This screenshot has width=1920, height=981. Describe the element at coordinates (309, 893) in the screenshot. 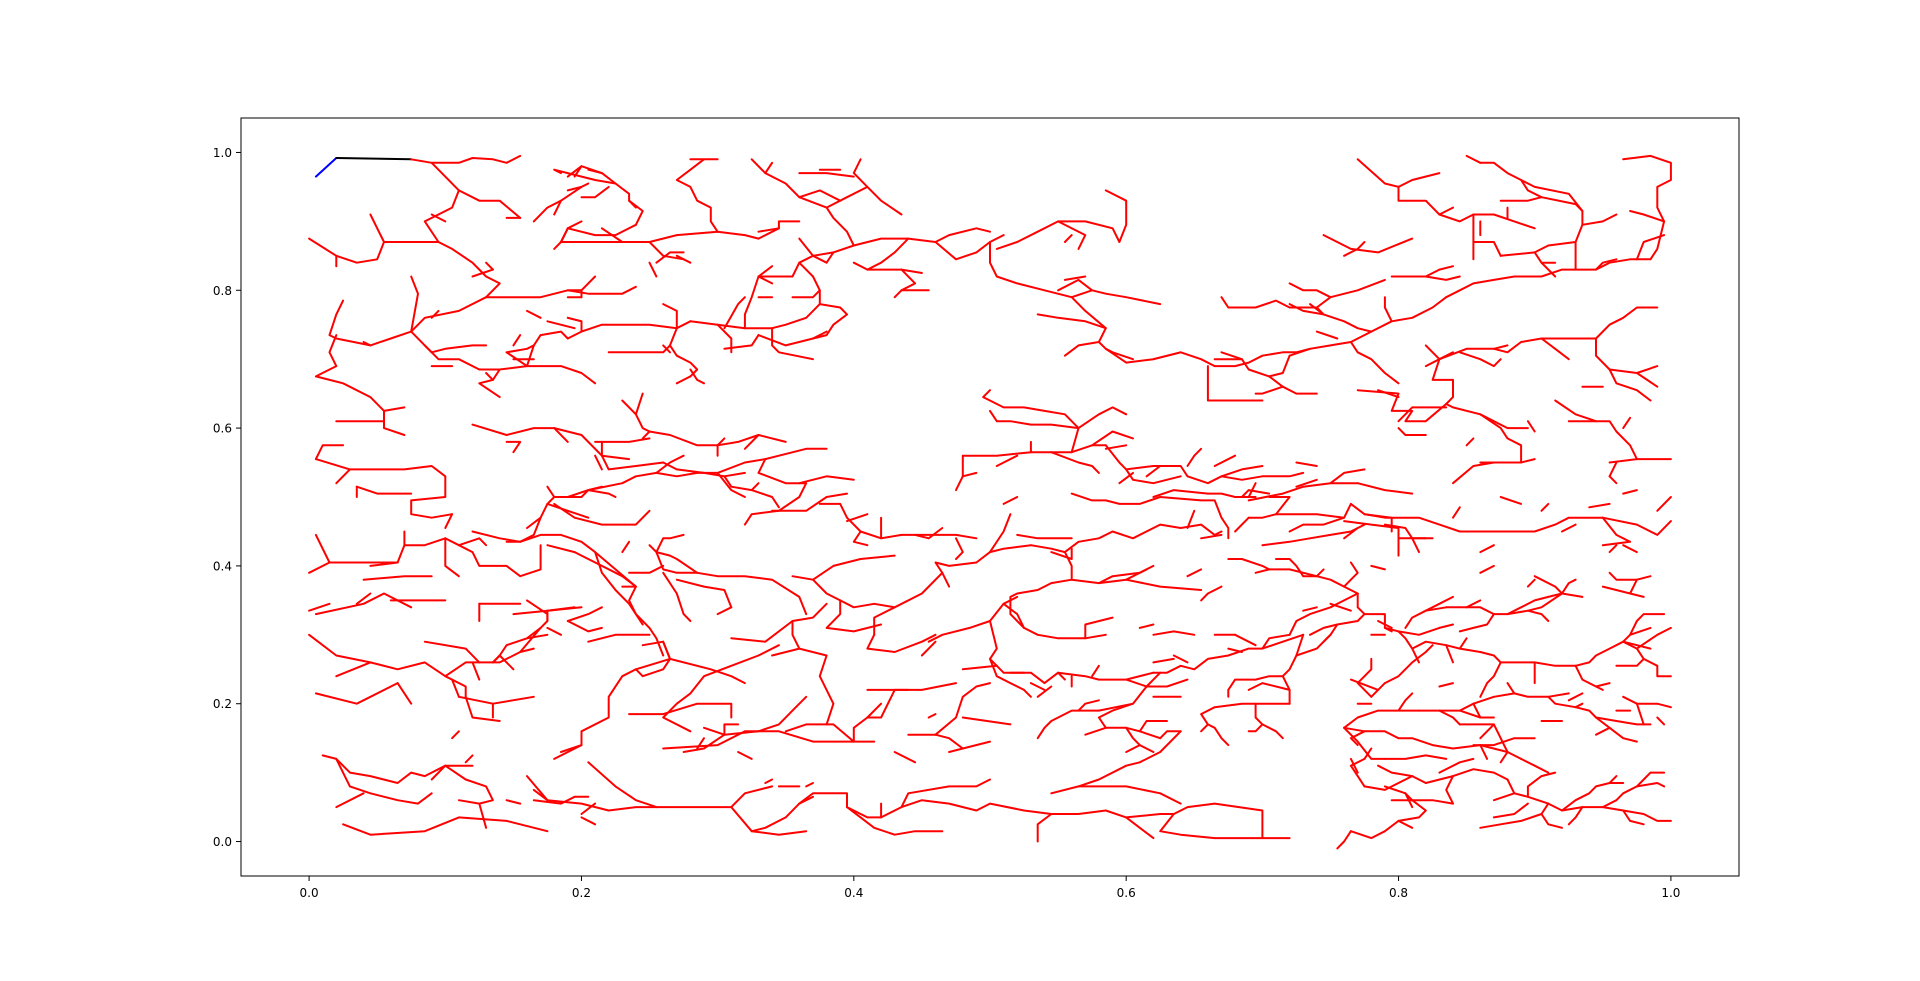

I see `x-tick-label-0: 0.0` at that location.